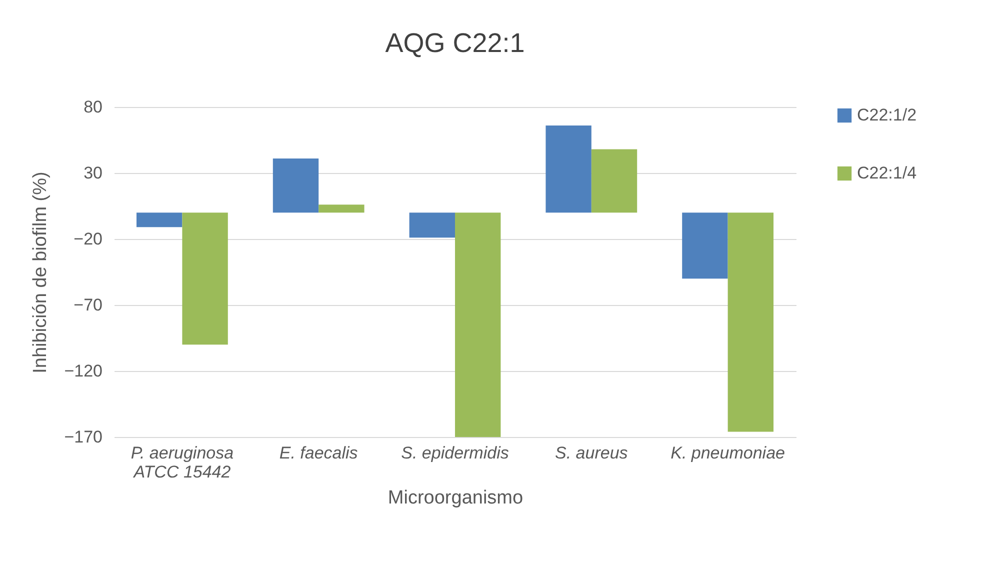 This screenshot has width=1000, height=582. I want to click on x-tick-label: K. pneumoniae, so click(727, 453).